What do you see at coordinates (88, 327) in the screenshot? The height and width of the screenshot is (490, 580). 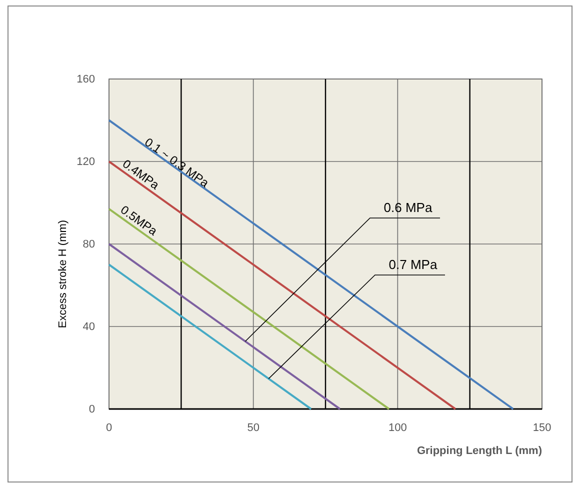 I see `y-tick-label: 40` at bounding box center [88, 327].